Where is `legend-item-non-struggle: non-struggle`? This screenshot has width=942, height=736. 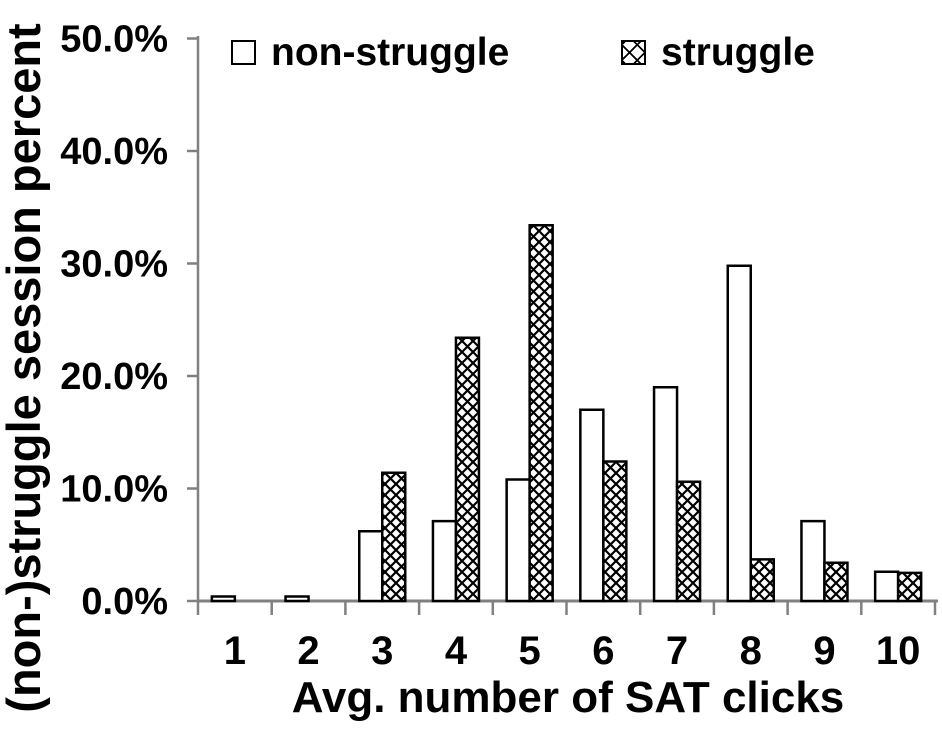
legend-item-non-struggle: non-struggle is located at coordinates (370, 52).